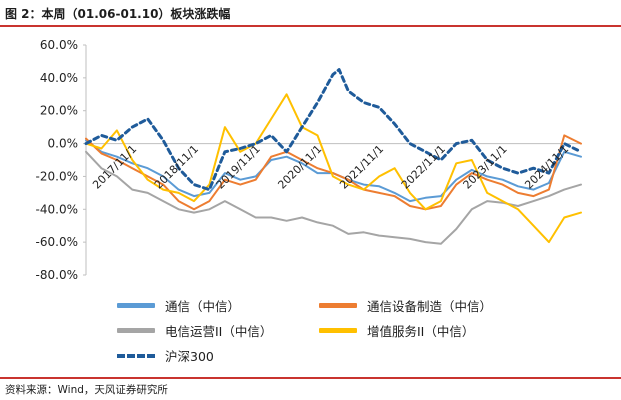 This screenshot has height=400, width=621. Describe the element at coordinates (57, 242) in the screenshot. I see `y-tick-label: -60.0%` at that location.